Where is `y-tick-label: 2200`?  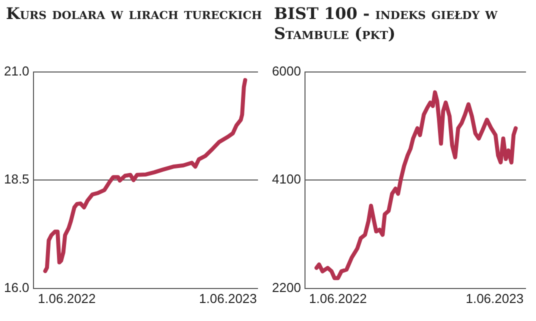
y-tick-label: 2200 is located at coordinates (286, 287).